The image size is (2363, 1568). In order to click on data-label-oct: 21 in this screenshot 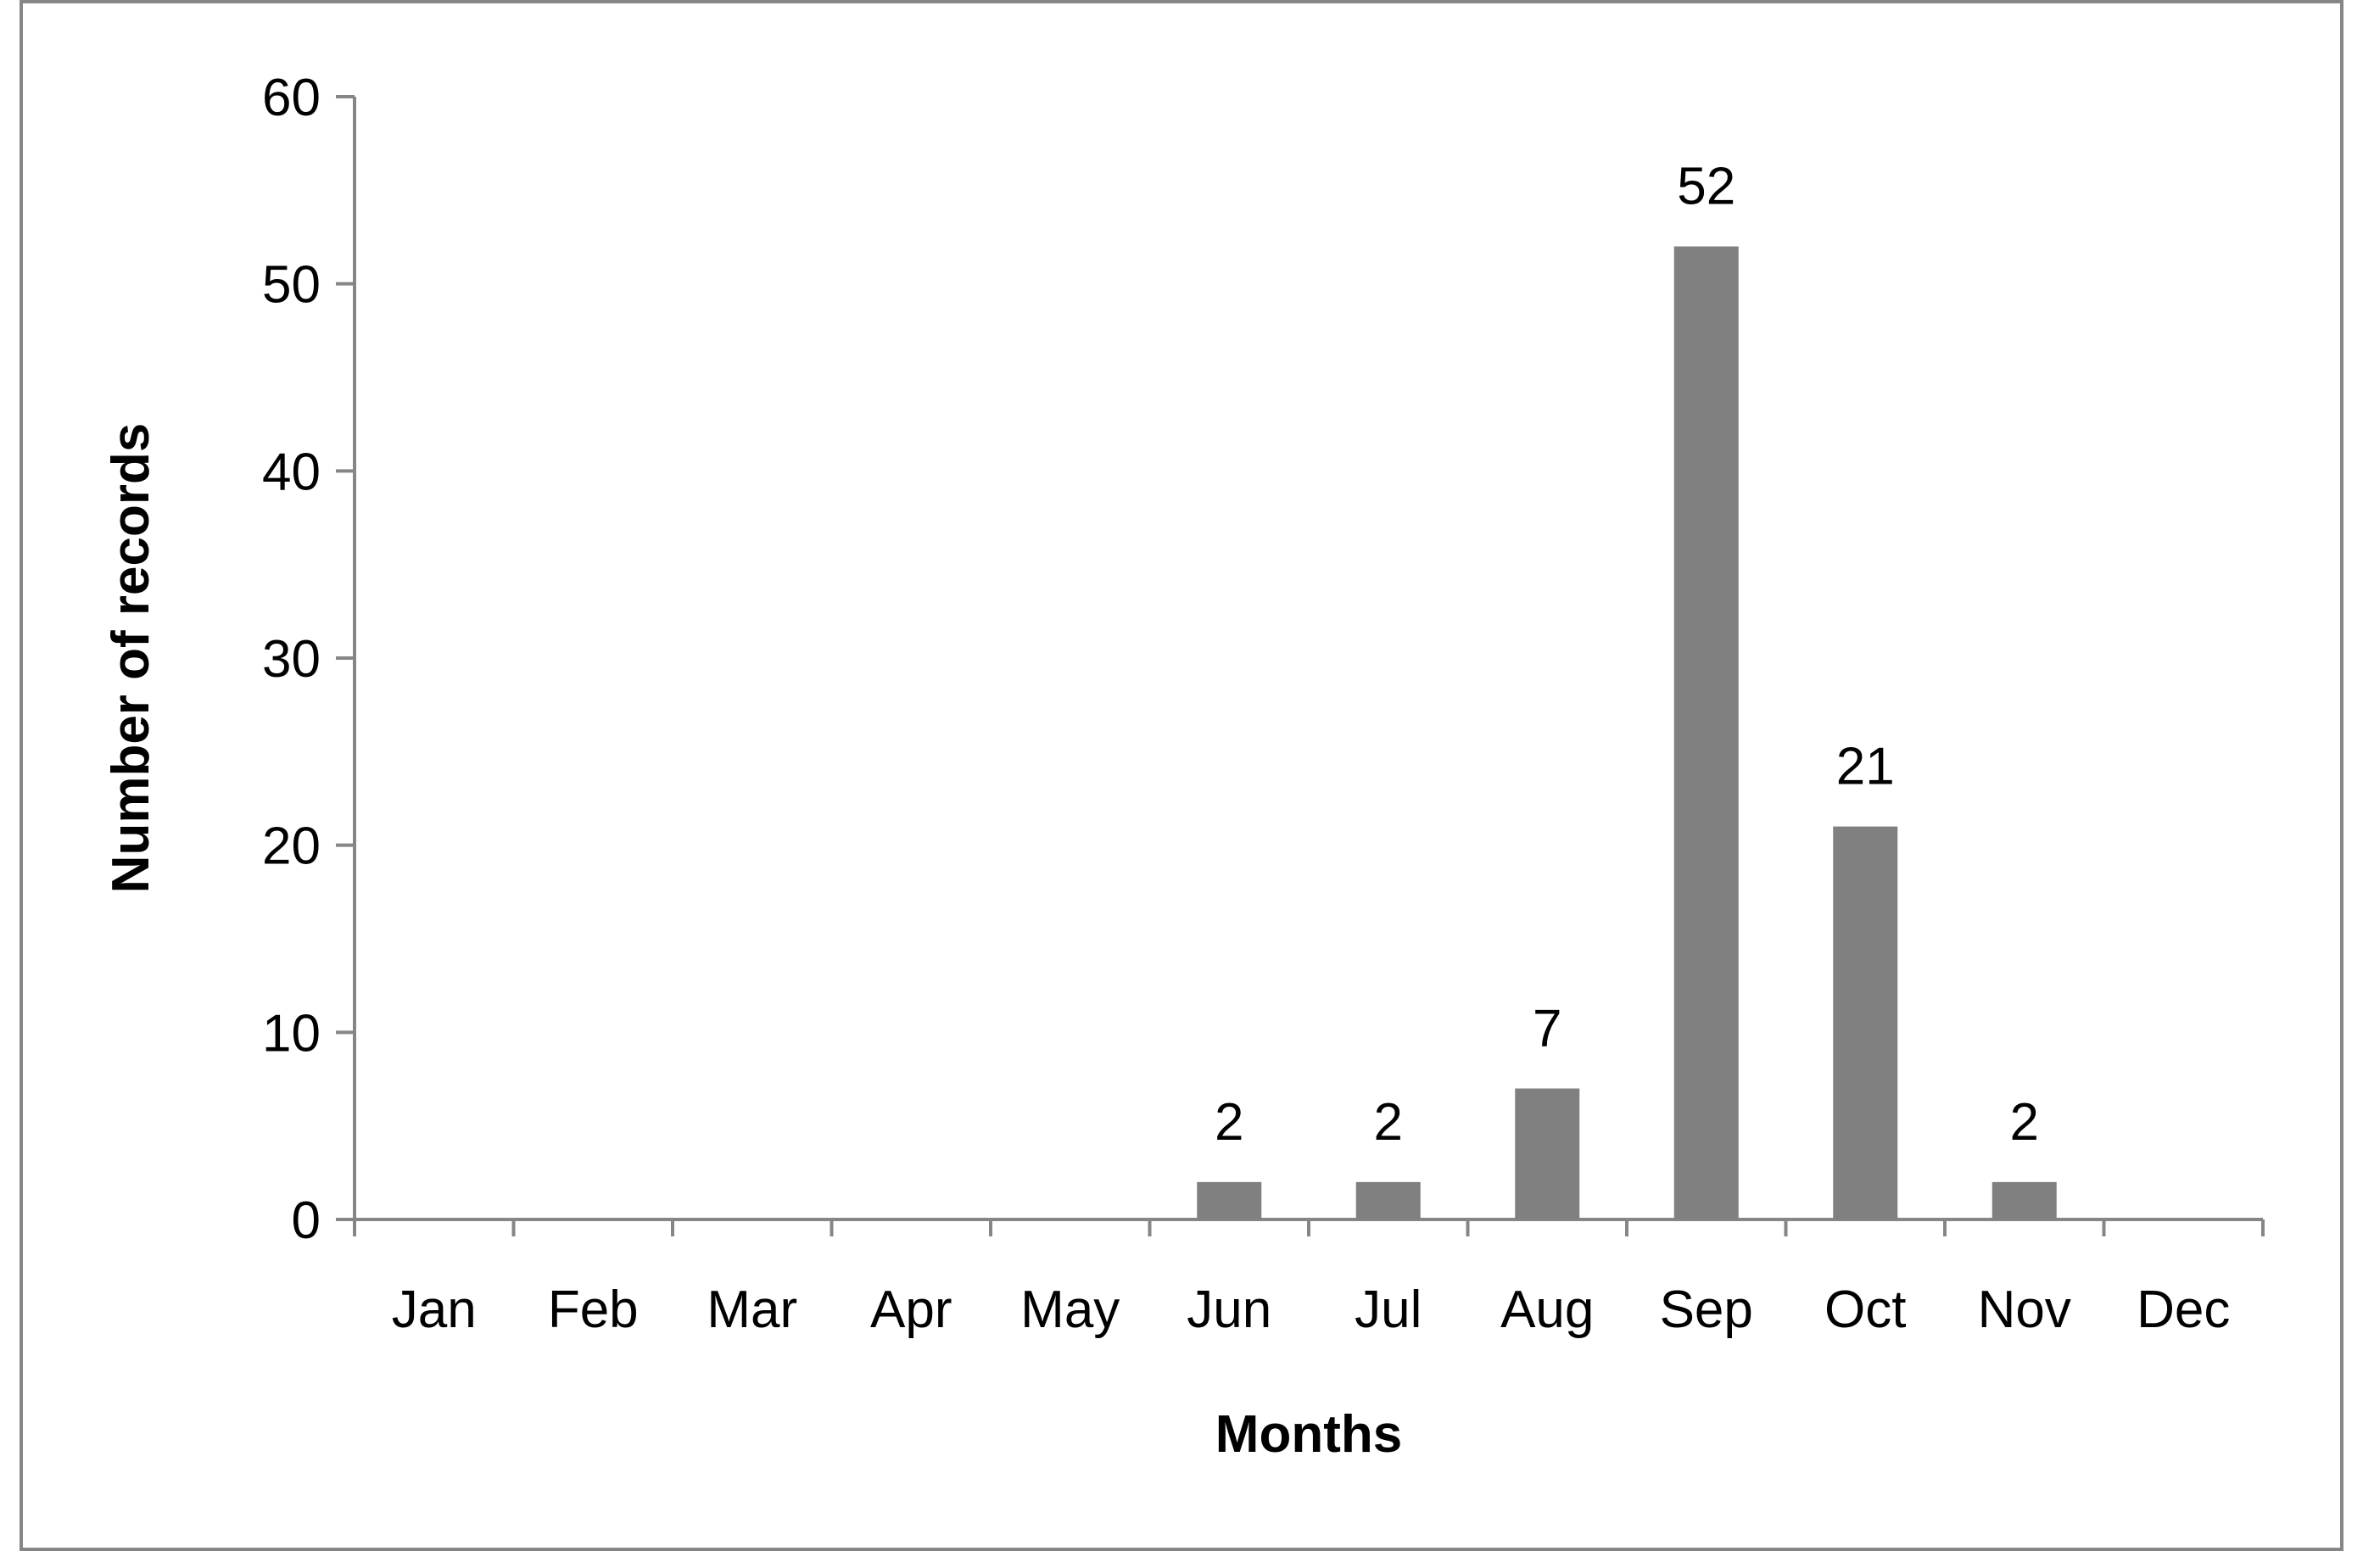, I will do `click(1865, 767)`.